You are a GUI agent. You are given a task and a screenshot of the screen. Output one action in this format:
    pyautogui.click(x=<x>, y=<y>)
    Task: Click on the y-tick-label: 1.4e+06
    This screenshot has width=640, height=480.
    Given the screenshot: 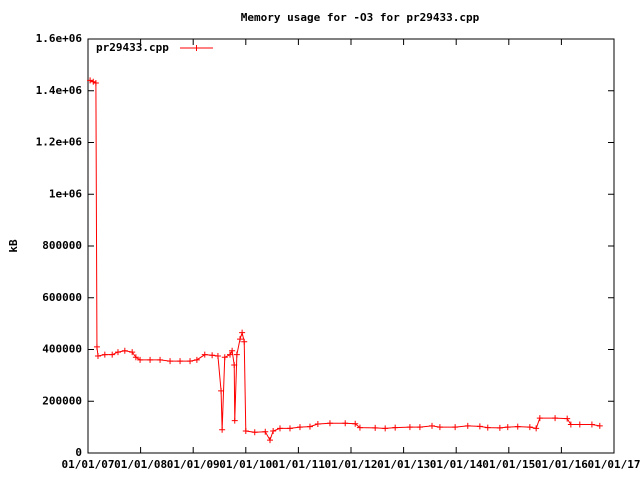 What is the action you would take?
    pyautogui.click(x=59, y=90)
    